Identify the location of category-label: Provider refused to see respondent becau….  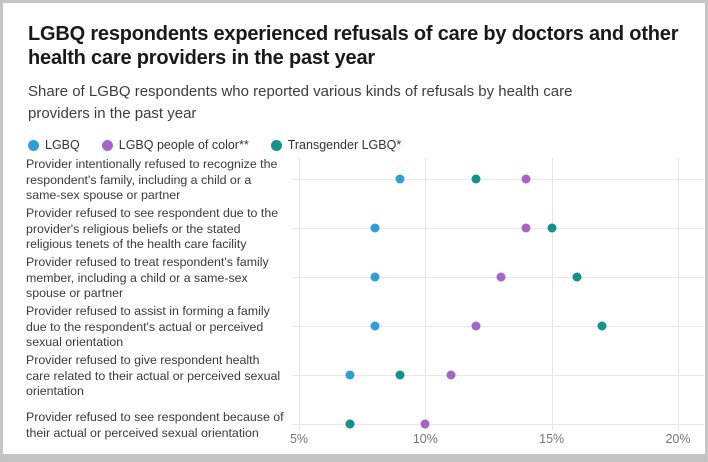
(155, 424).